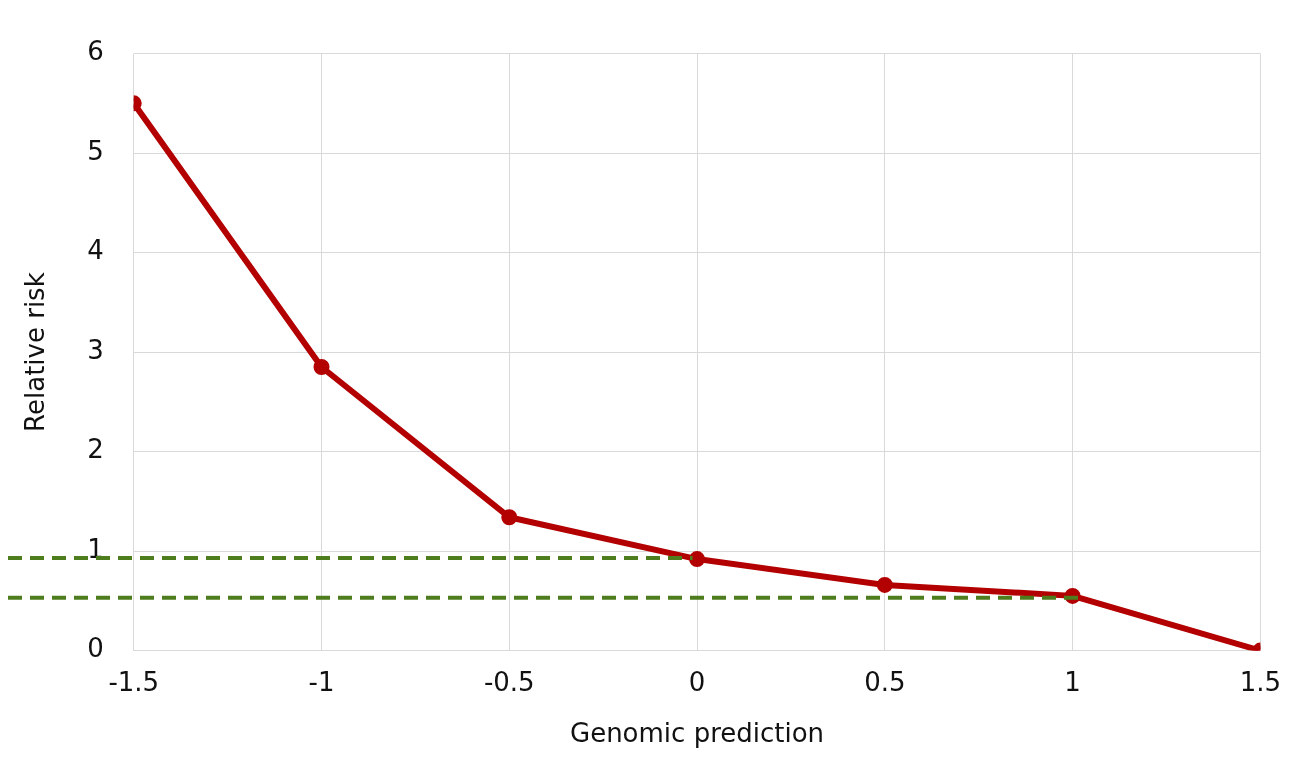  I want to click on y-tick-label: 5, so click(95, 150).